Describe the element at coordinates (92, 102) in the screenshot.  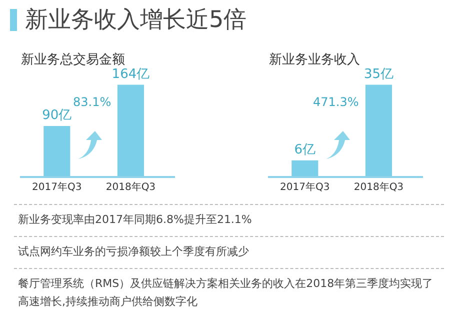
I see `annotation: 83.1%` at that location.